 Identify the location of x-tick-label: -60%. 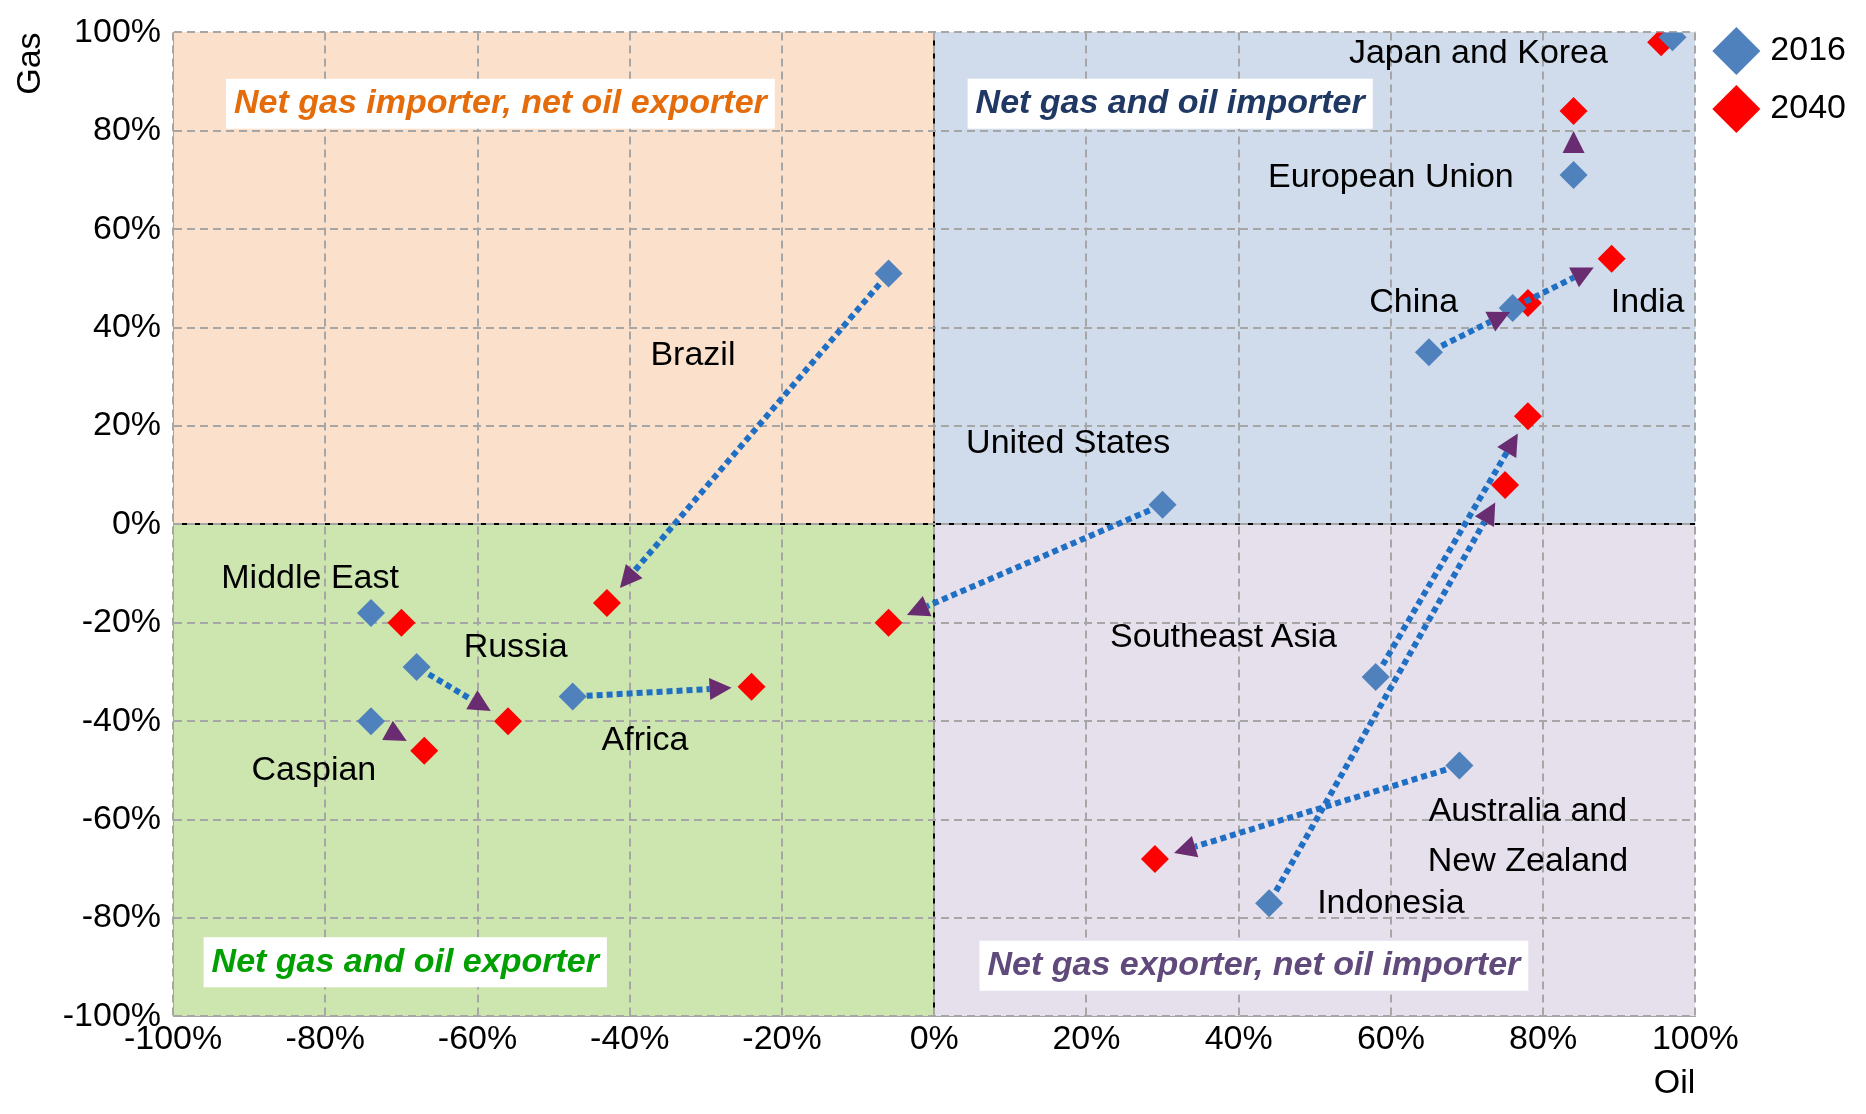
(477, 1037).